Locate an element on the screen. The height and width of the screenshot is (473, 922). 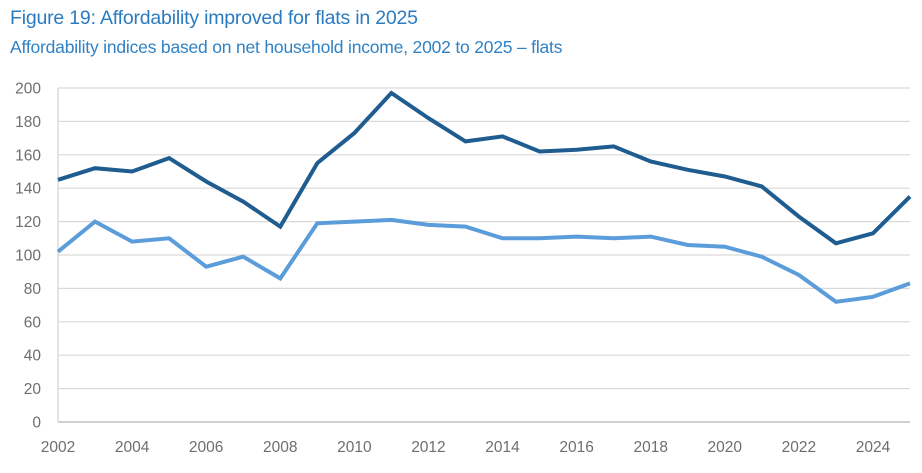
y-tick-label: 120 is located at coordinates (28, 222).